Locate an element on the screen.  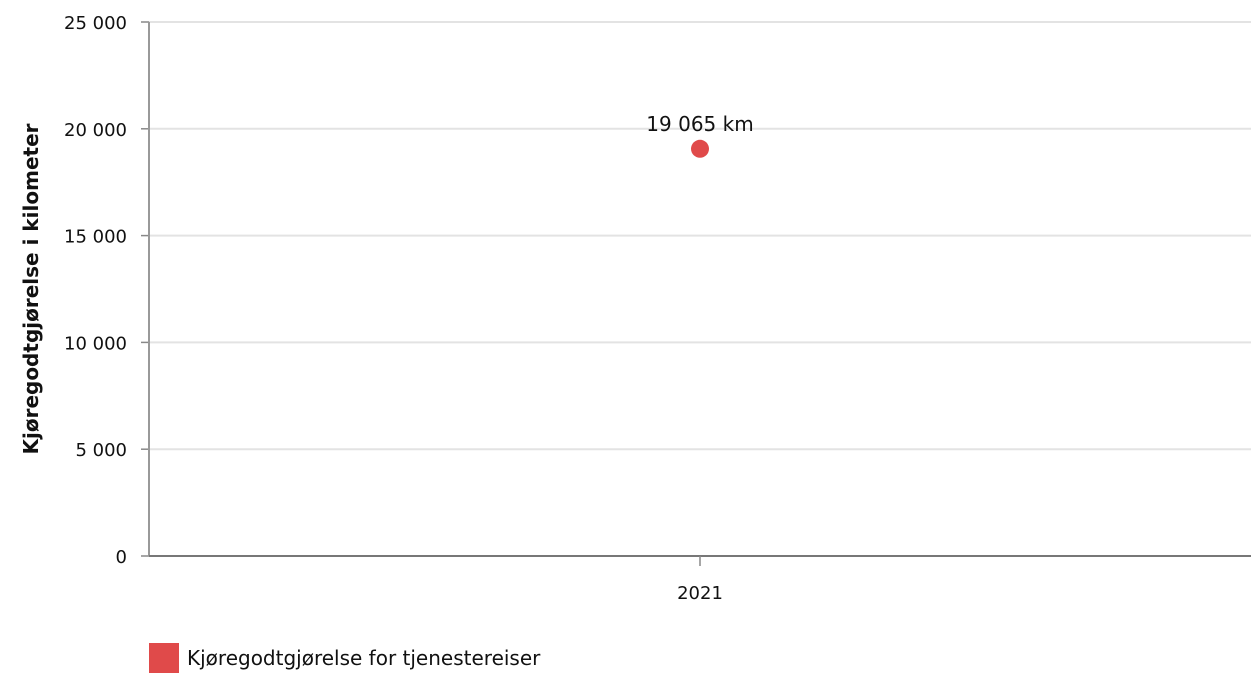
legend-label: Kjøregodtgjørelse for tjenestereiser is located at coordinates (364, 658).